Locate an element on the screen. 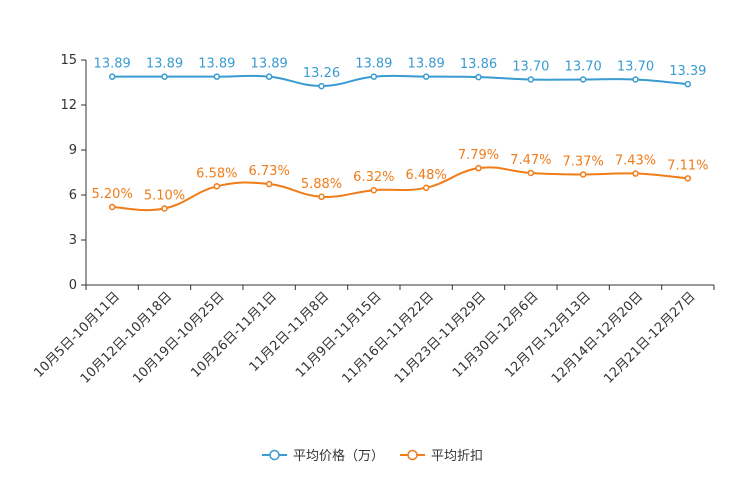 This screenshot has width=744, height=496. y-tick-label: 6 is located at coordinates (73, 195).